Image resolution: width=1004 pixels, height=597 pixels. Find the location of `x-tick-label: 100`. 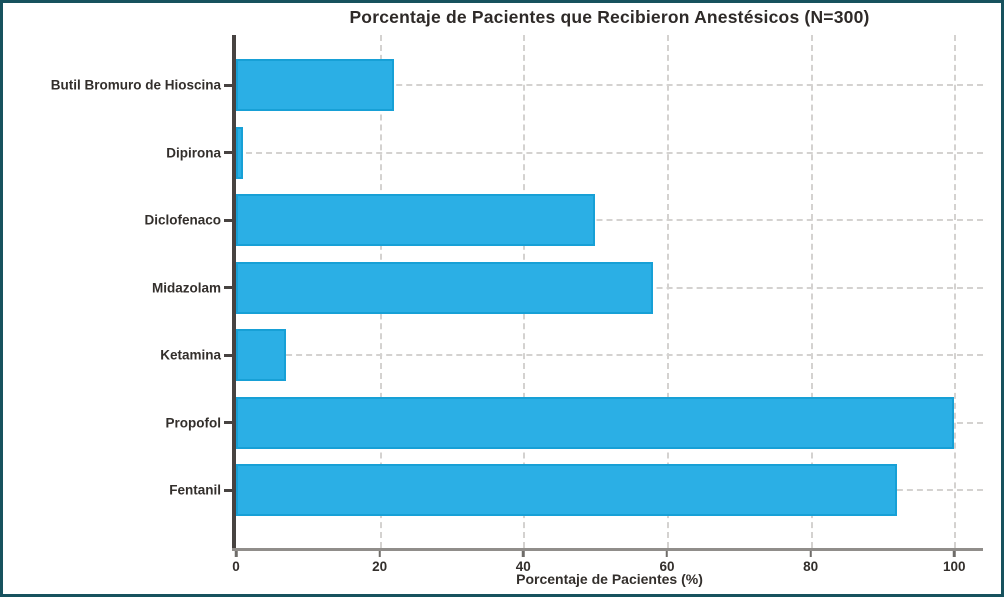

x-tick-label: 100 is located at coordinates (954, 566).